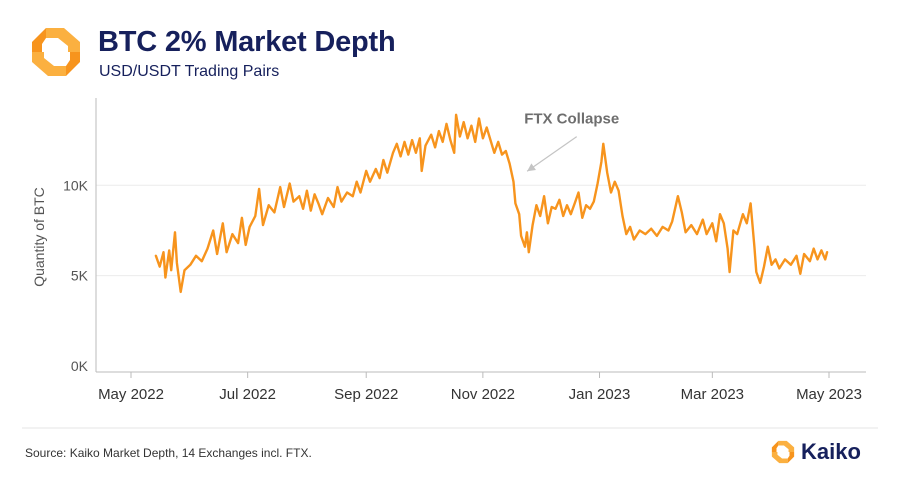 The height and width of the screenshot is (483, 900). Describe the element at coordinates (247, 394) in the screenshot. I see `x-tick-label: Jul 2022` at that location.